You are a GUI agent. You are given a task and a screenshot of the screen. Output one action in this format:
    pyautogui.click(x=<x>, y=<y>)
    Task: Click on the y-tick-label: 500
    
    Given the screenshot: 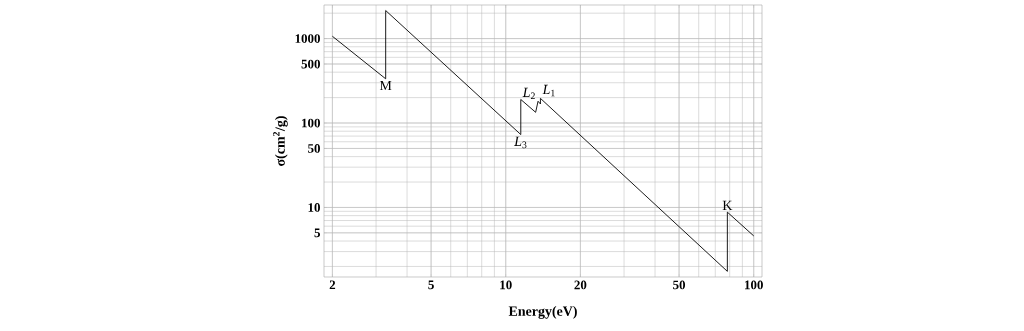 What is the action you would take?
    pyautogui.click(x=310, y=64)
    